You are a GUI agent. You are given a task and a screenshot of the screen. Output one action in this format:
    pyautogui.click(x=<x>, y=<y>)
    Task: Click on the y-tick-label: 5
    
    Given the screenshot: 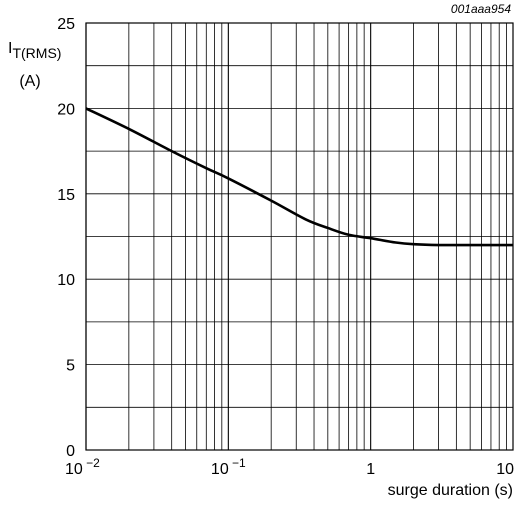 What is the action you would take?
    pyautogui.click(x=70, y=366)
    